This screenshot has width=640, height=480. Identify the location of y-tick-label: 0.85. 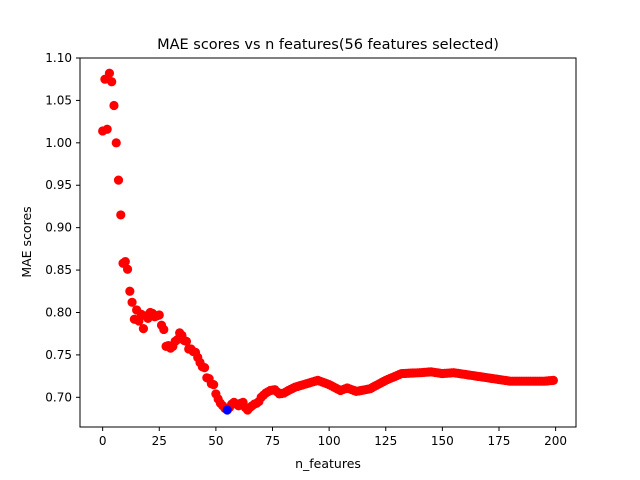
(58, 270).